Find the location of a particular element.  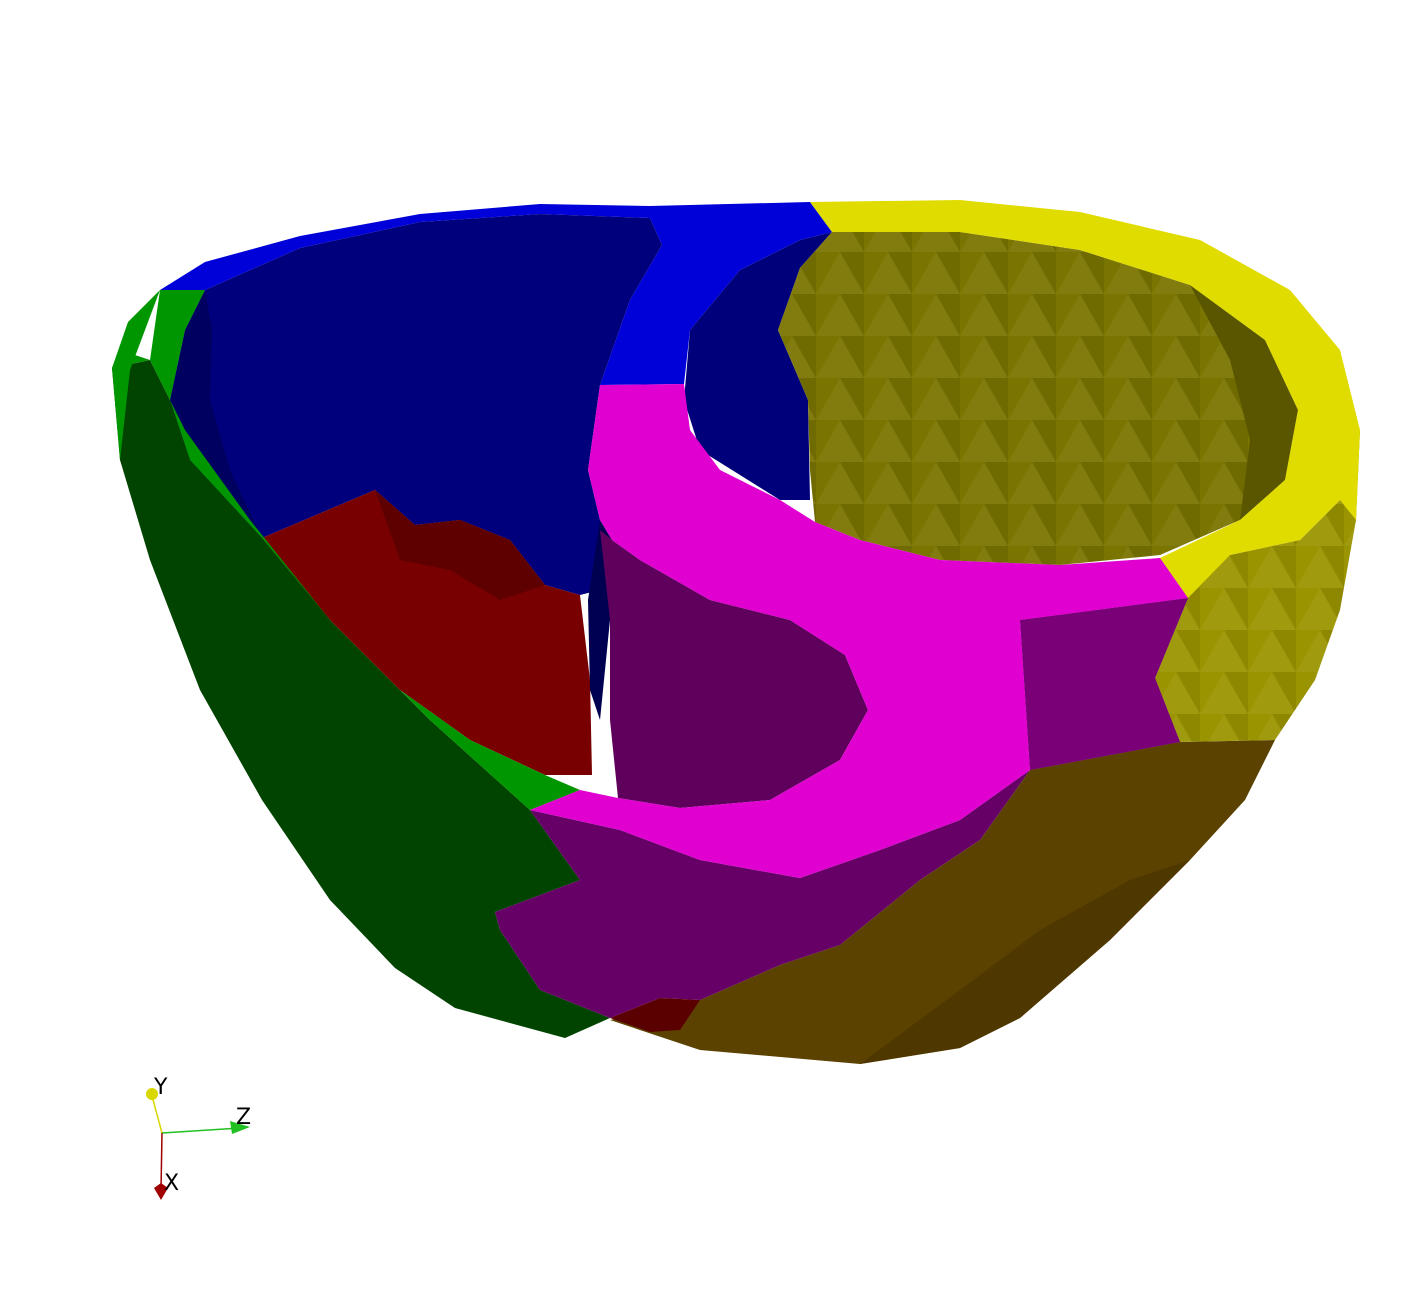

inner-wall-blue-shade is located at coordinates (216, 414).